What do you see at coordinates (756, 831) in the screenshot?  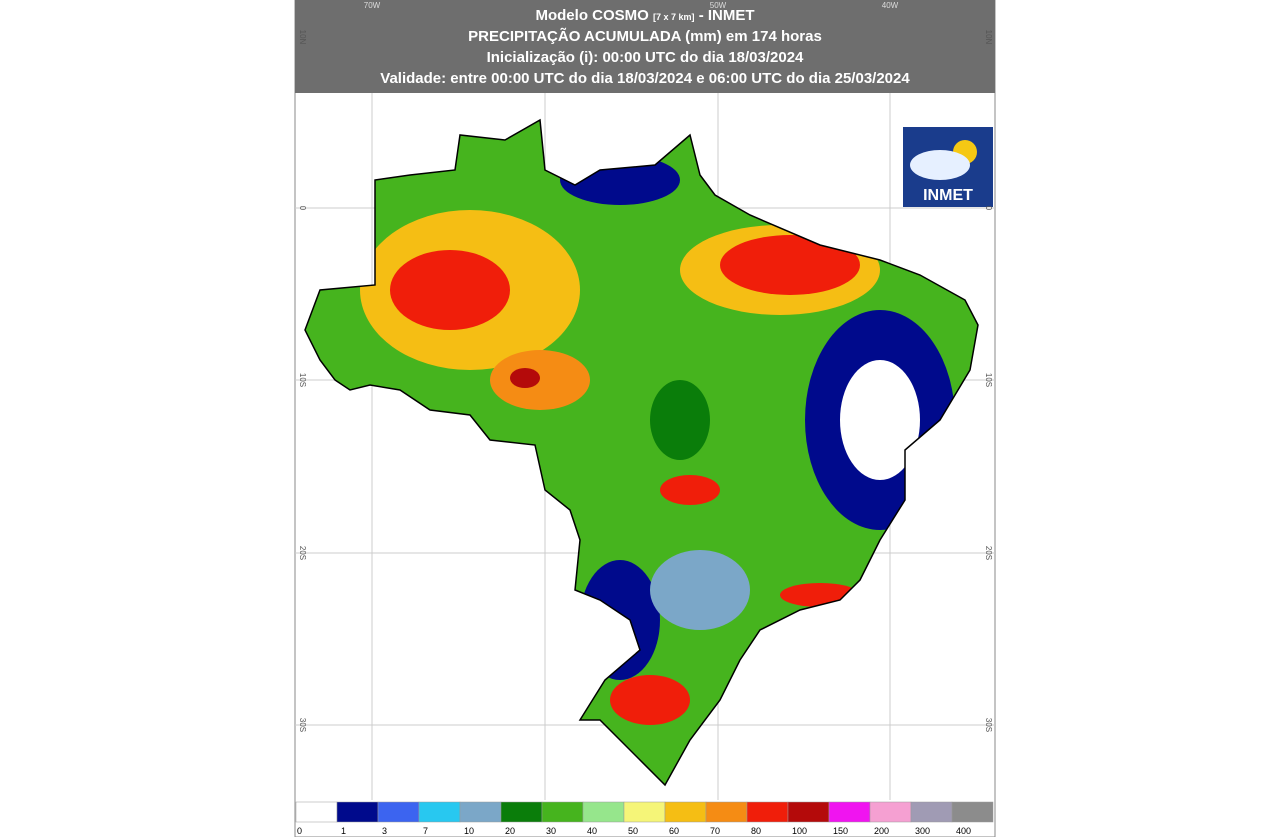 I see `legend-label: 80` at bounding box center [756, 831].